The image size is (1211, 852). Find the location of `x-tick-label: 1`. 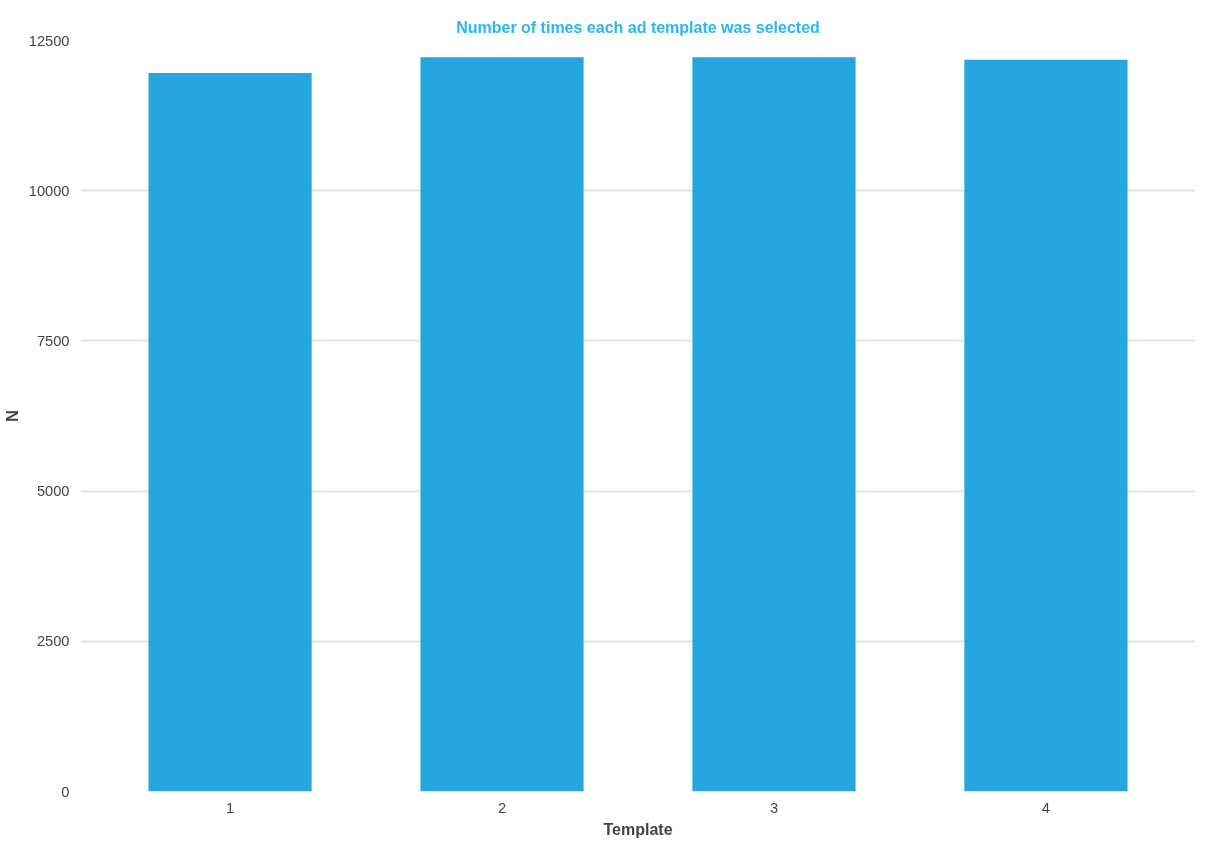

x-tick-label: 1 is located at coordinates (230, 807).